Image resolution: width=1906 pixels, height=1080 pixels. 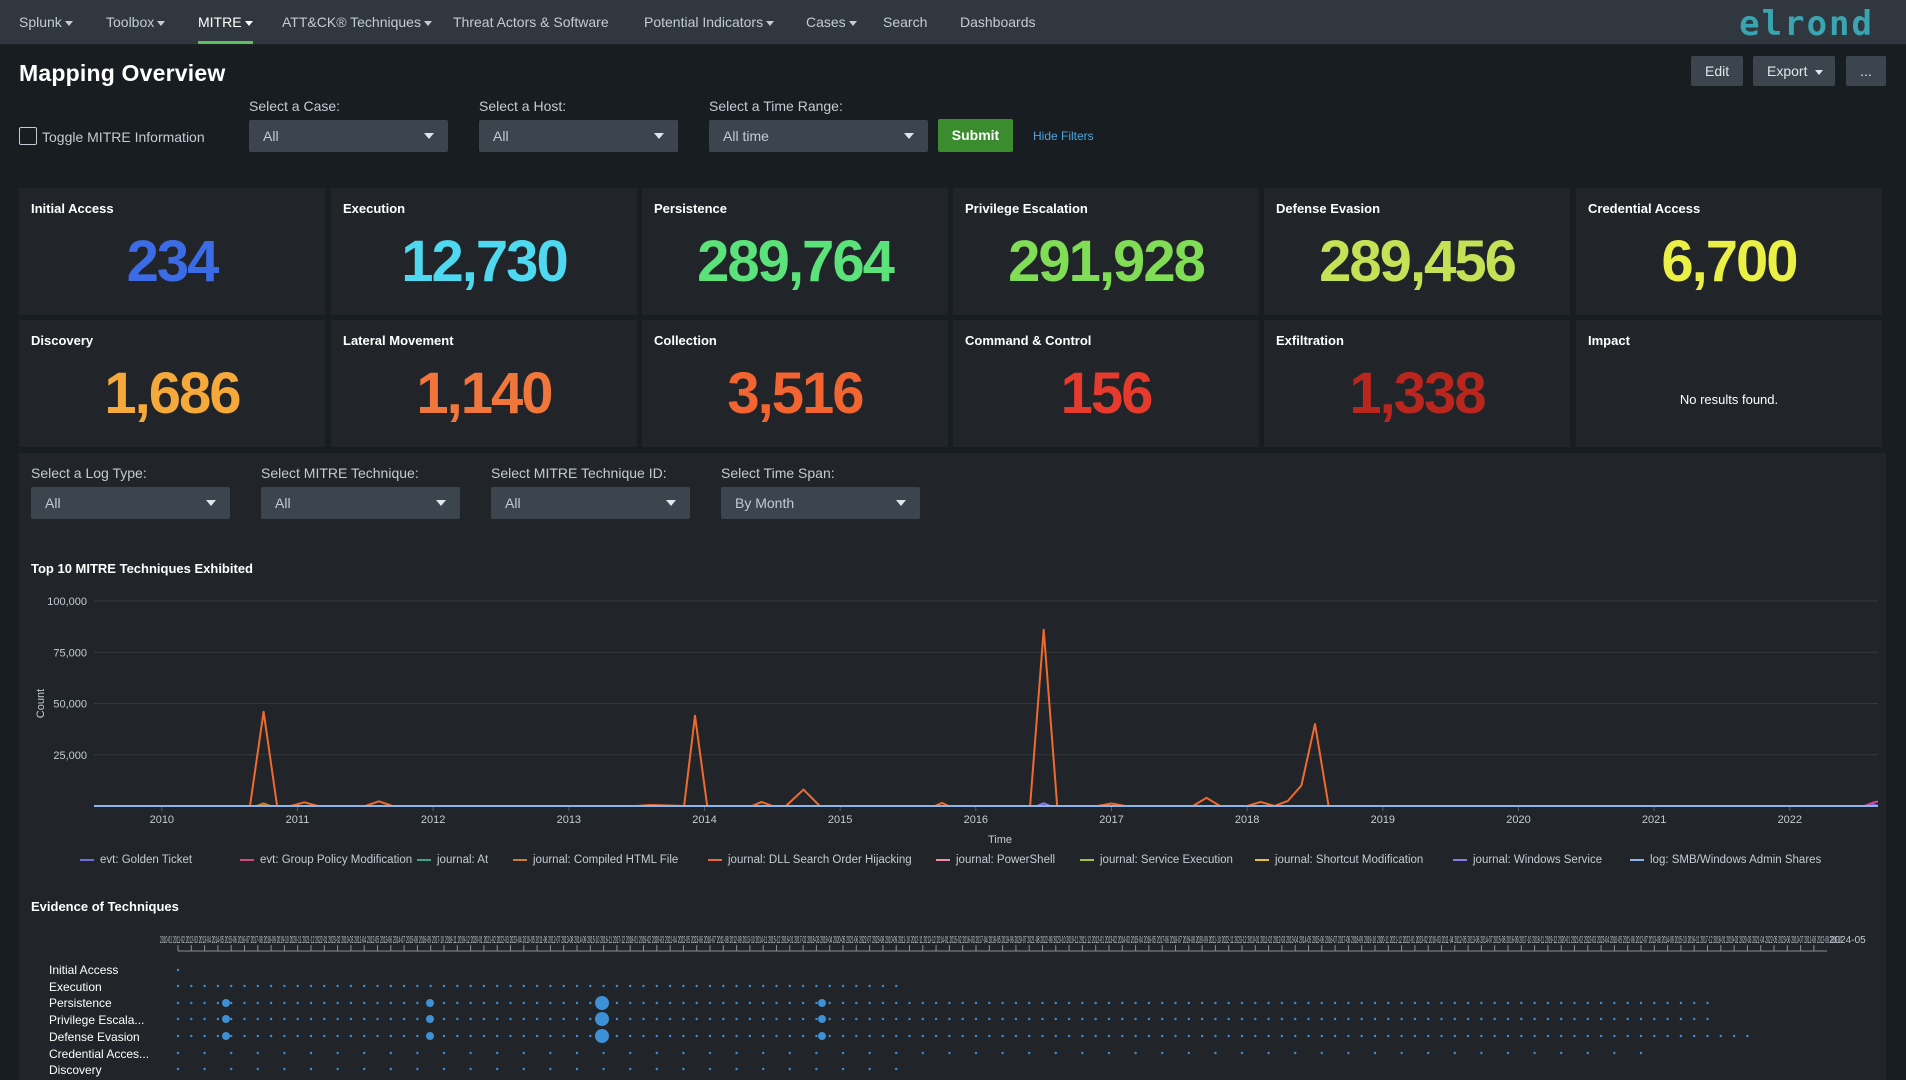 What do you see at coordinates (463, 860) in the screenshot?
I see `legend-label: journal: At` at bounding box center [463, 860].